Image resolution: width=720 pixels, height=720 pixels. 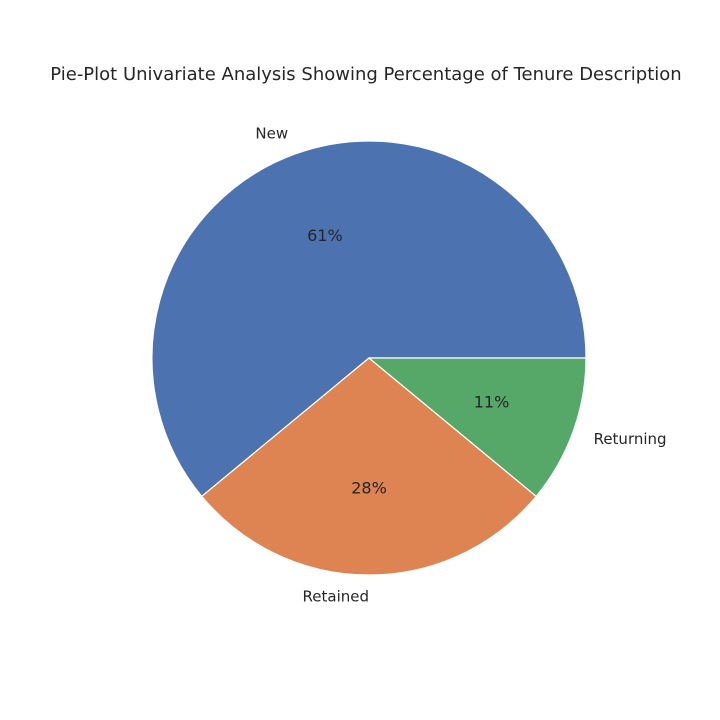 I want to click on pie-slice-retained, so click(x=369, y=466).